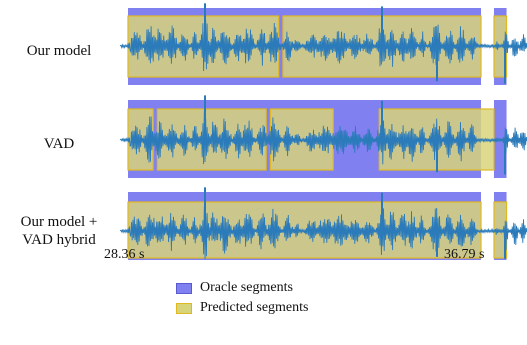 The image size is (527, 345). I want to click on waveform-row2, so click(323, 233).